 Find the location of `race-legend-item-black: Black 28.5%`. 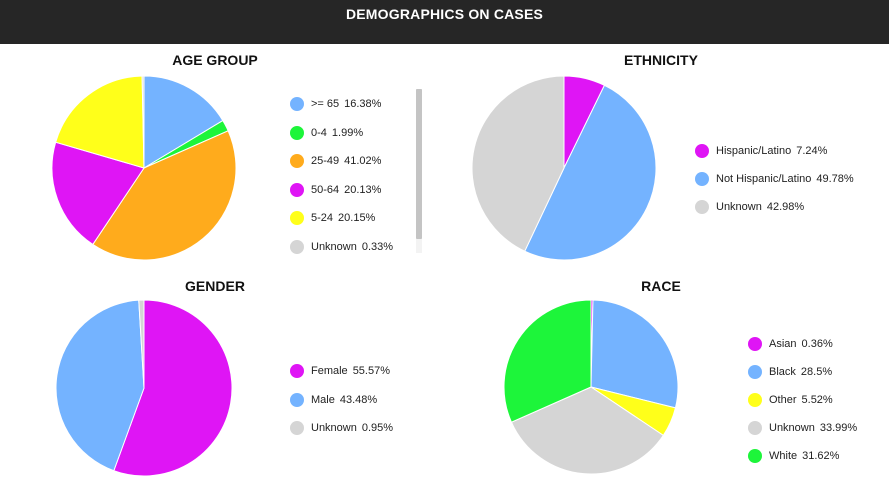

race-legend-item-black: Black 28.5% is located at coordinates (790, 372).